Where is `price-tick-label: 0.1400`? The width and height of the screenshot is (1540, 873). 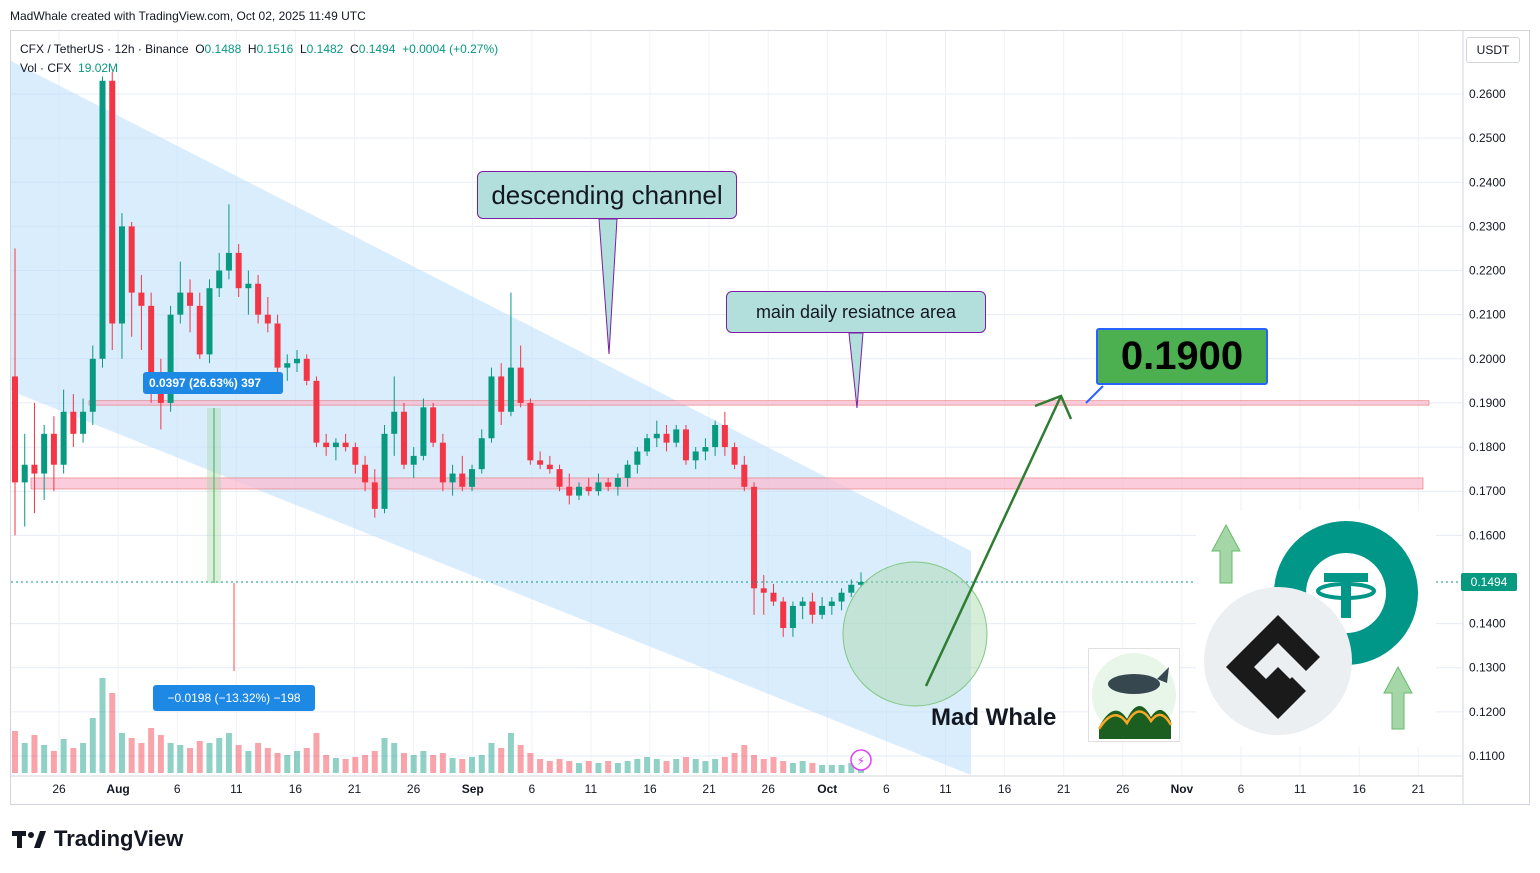
price-tick-label: 0.1400 is located at coordinates (1487, 624).